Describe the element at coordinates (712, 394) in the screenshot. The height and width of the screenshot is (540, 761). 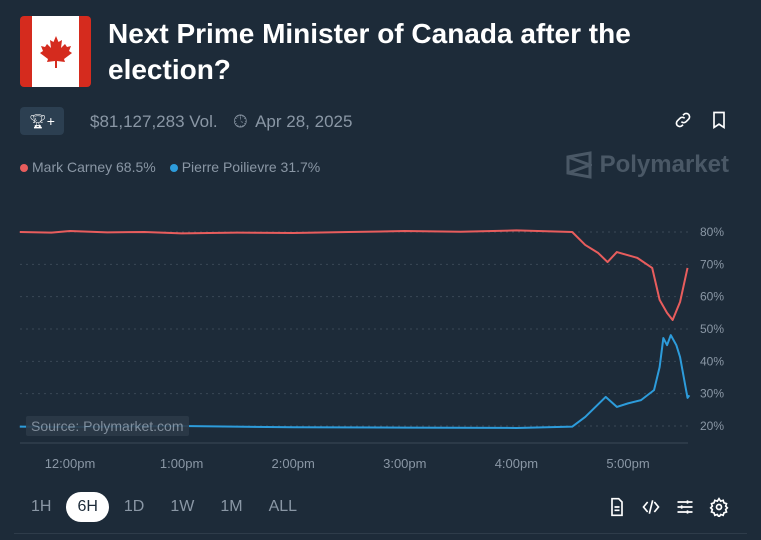
I see `y-tick-label: 30%` at that location.